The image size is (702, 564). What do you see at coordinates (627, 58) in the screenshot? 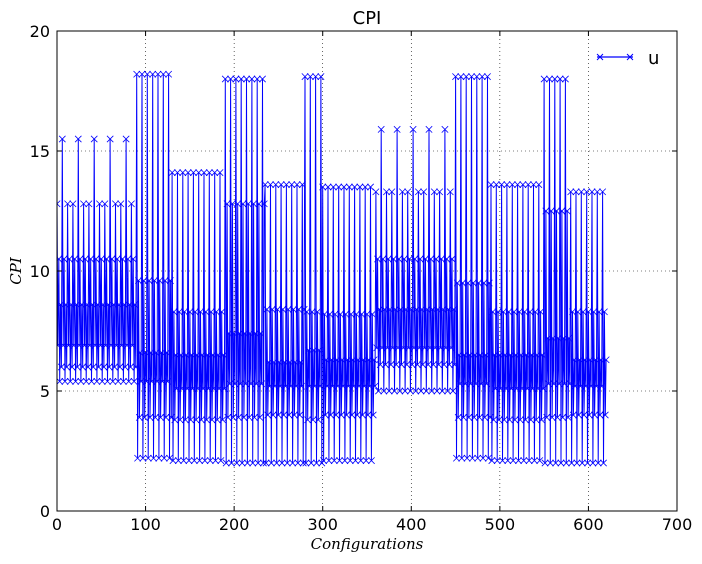
I see `legend: u` at bounding box center [627, 58].